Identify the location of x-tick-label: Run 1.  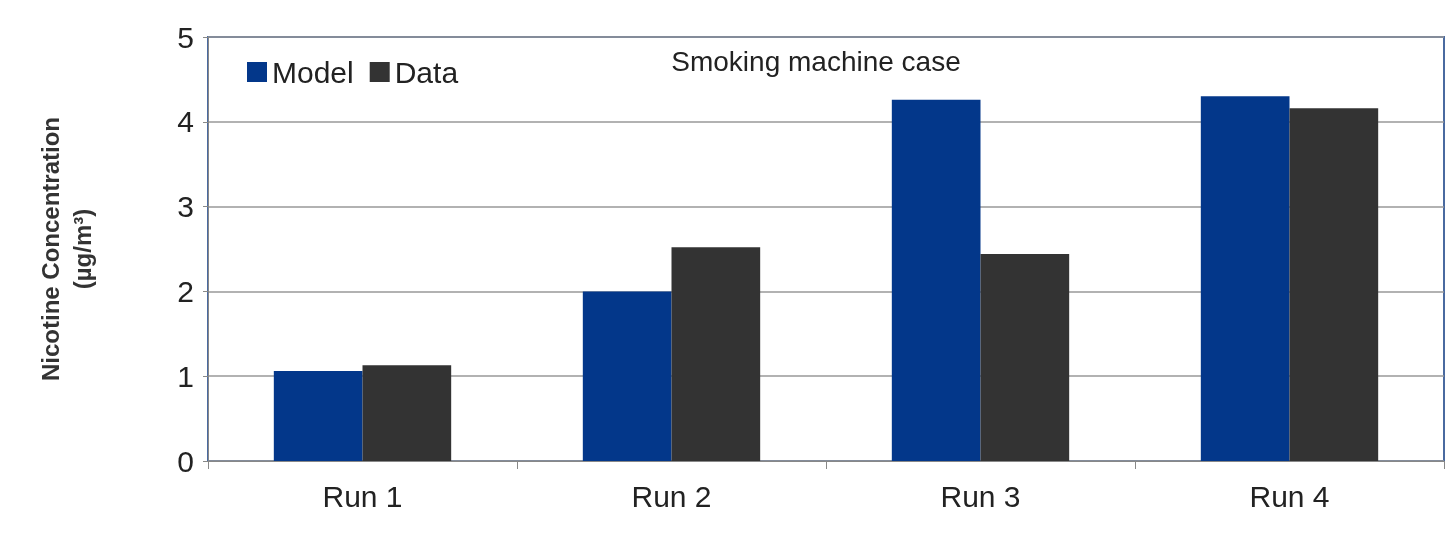
(362, 496).